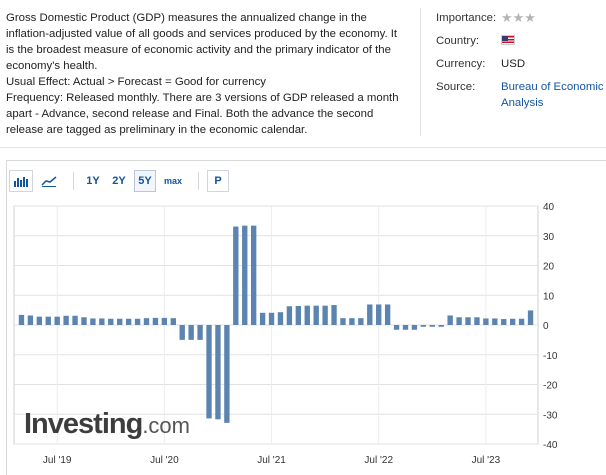 The width and height of the screenshot is (606, 475). What do you see at coordinates (93, 181) in the screenshot?
I see `range-1y-button: 1Y` at bounding box center [93, 181].